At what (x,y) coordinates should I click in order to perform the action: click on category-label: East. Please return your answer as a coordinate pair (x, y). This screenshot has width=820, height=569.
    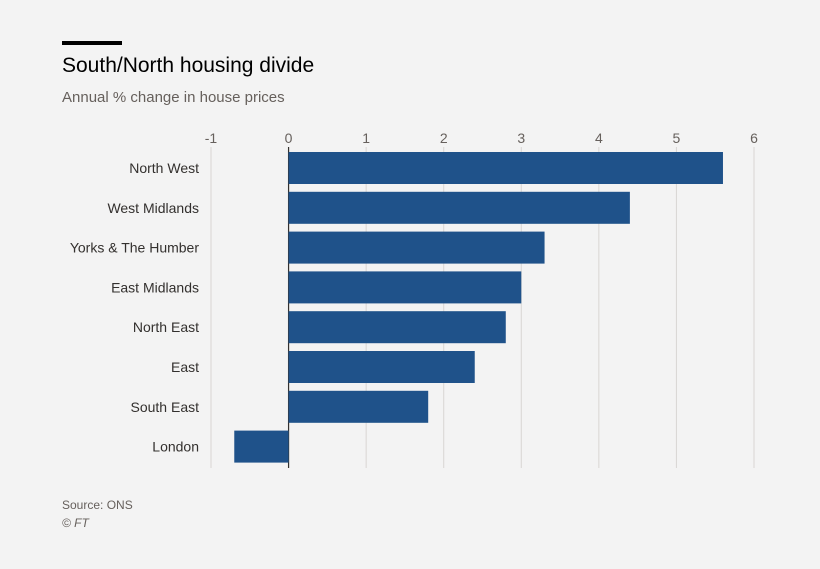
    Looking at the image, I should click on (185, 367).